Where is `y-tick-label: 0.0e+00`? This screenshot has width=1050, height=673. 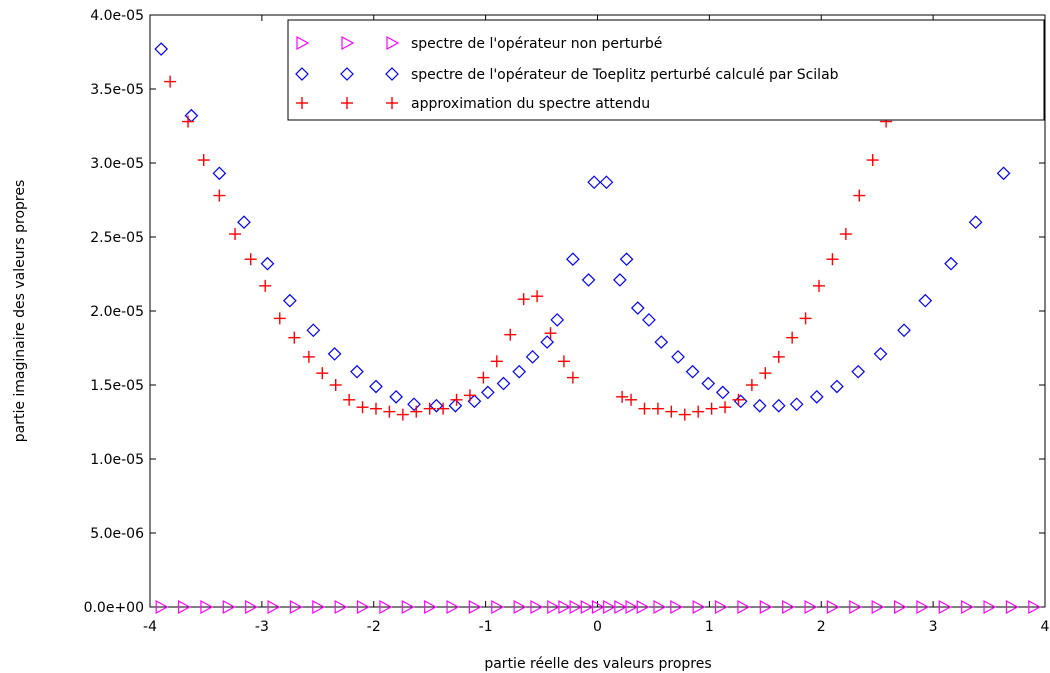 y-tick-label: 0.0e+00 is located at coordinates (114, 608).